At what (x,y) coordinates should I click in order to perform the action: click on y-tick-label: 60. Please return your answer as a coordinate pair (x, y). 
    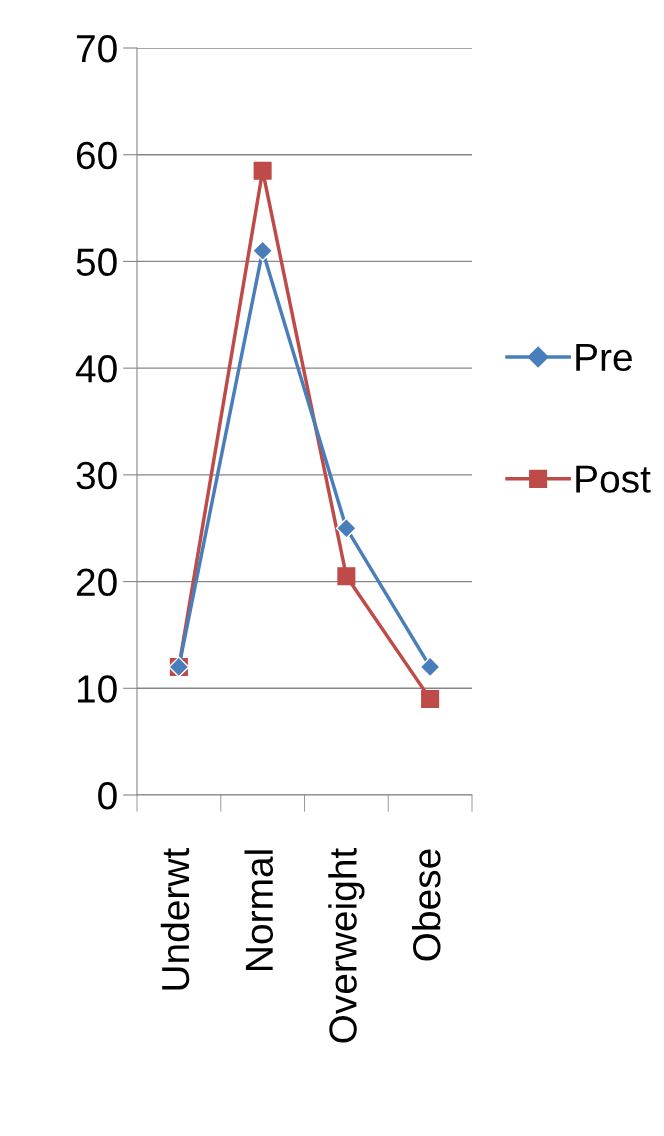
    Looking at the image, I should click on (96, 155).